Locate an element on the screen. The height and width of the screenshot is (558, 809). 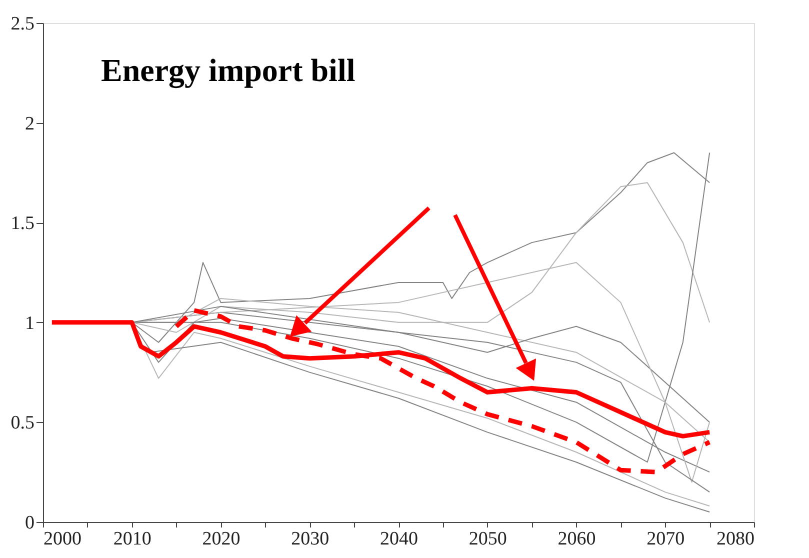
x-tick-label: 2030 is located at coordinates (310, 539).